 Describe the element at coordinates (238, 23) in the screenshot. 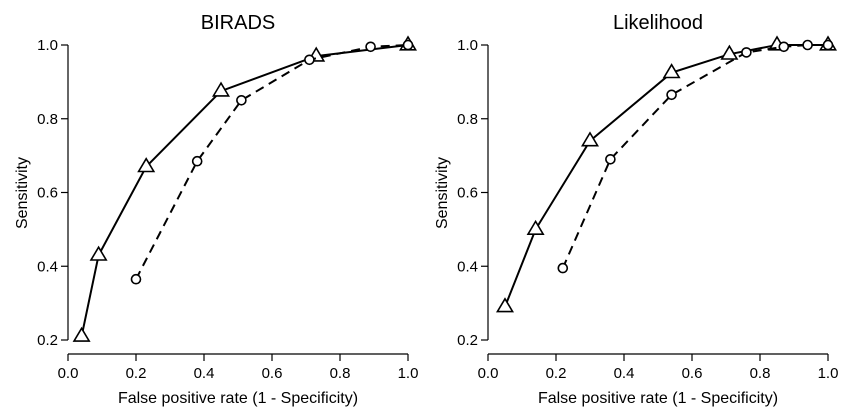

I see `chart-title: BIRADS` at that location.